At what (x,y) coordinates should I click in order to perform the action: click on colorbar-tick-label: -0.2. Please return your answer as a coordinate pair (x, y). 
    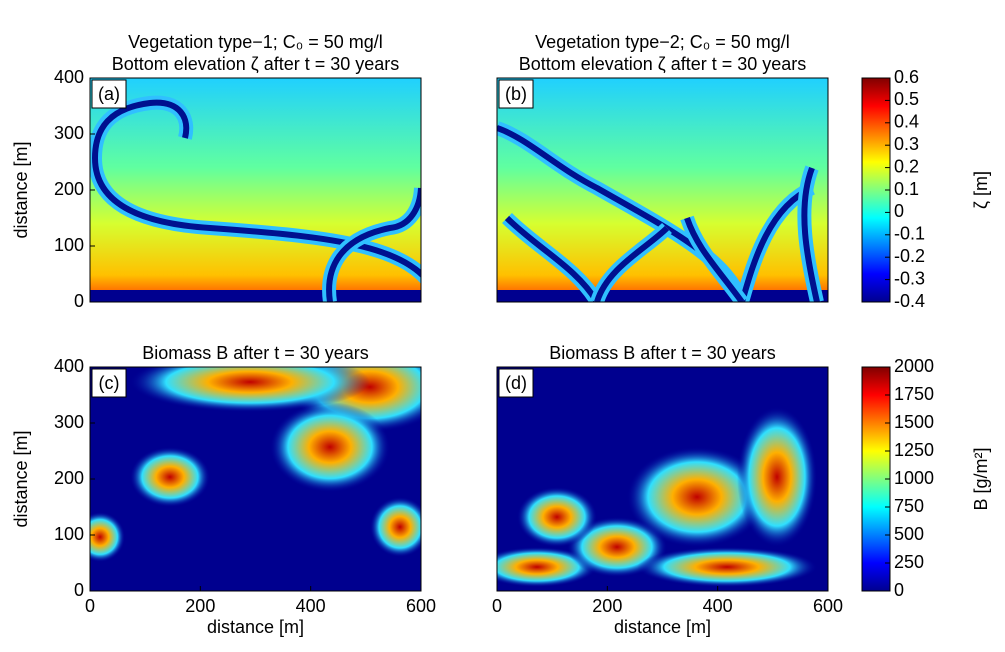
    Looking at the image, I should click on (909, 256).